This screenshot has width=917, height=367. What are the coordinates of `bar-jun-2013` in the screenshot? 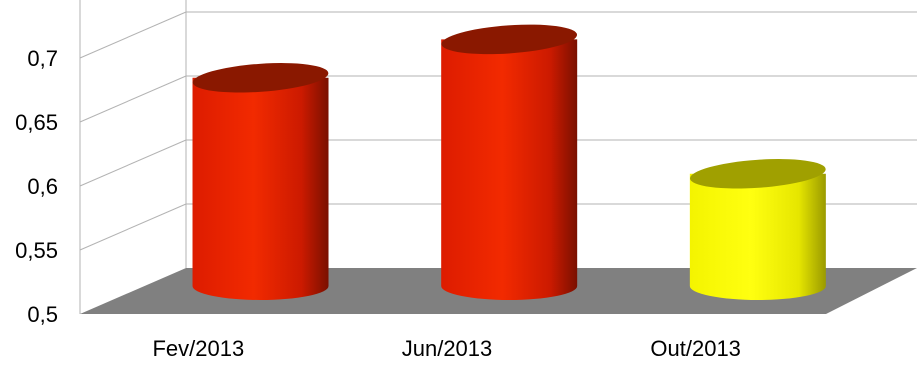 It's located at (509, 162).